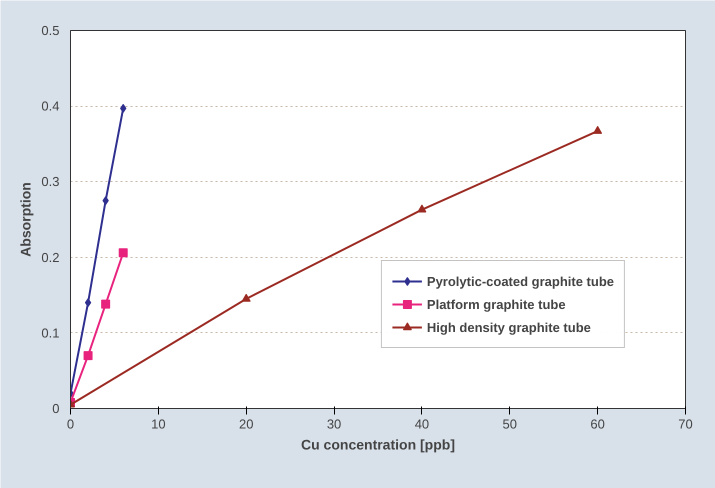 The height and width of the screenshot is (488, 715). What do you see at coordinates (70, 424) in the screenshot?
I see `x-tick-label: 0` at bounding box center [70, 424].